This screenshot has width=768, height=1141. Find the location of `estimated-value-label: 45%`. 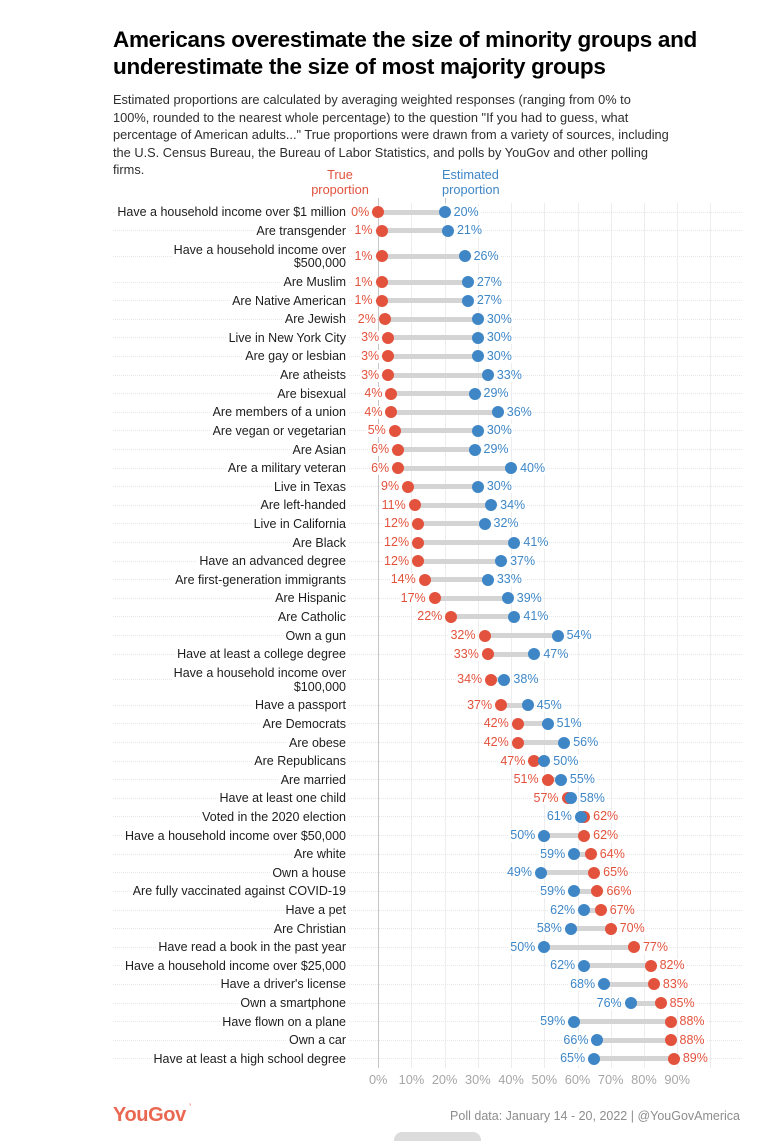

estimated-value-label: 45% is located at coordinates (549, 704).